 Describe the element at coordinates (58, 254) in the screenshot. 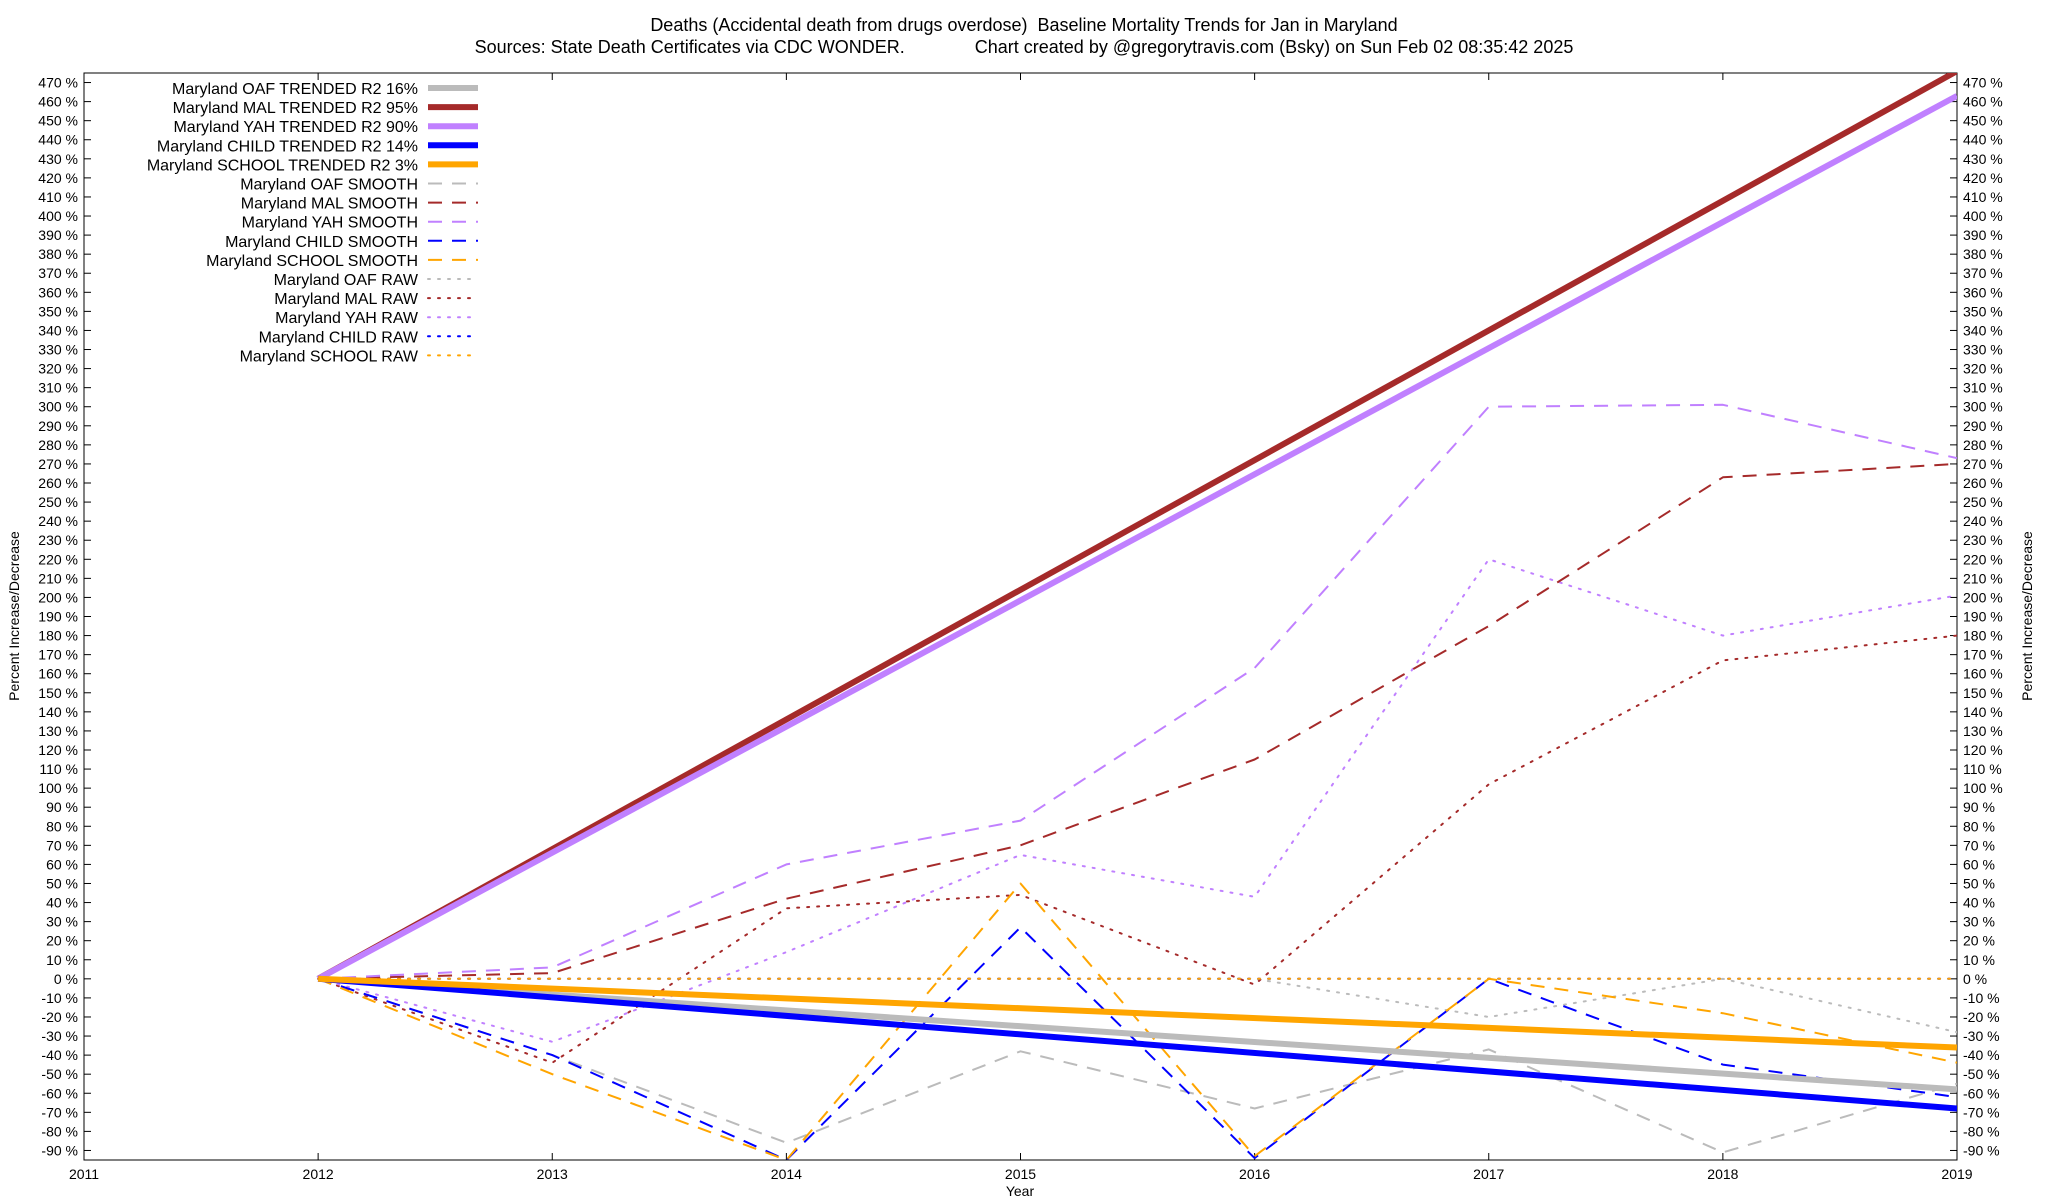

I see `y-tick-label-left: 380 %` at that location.